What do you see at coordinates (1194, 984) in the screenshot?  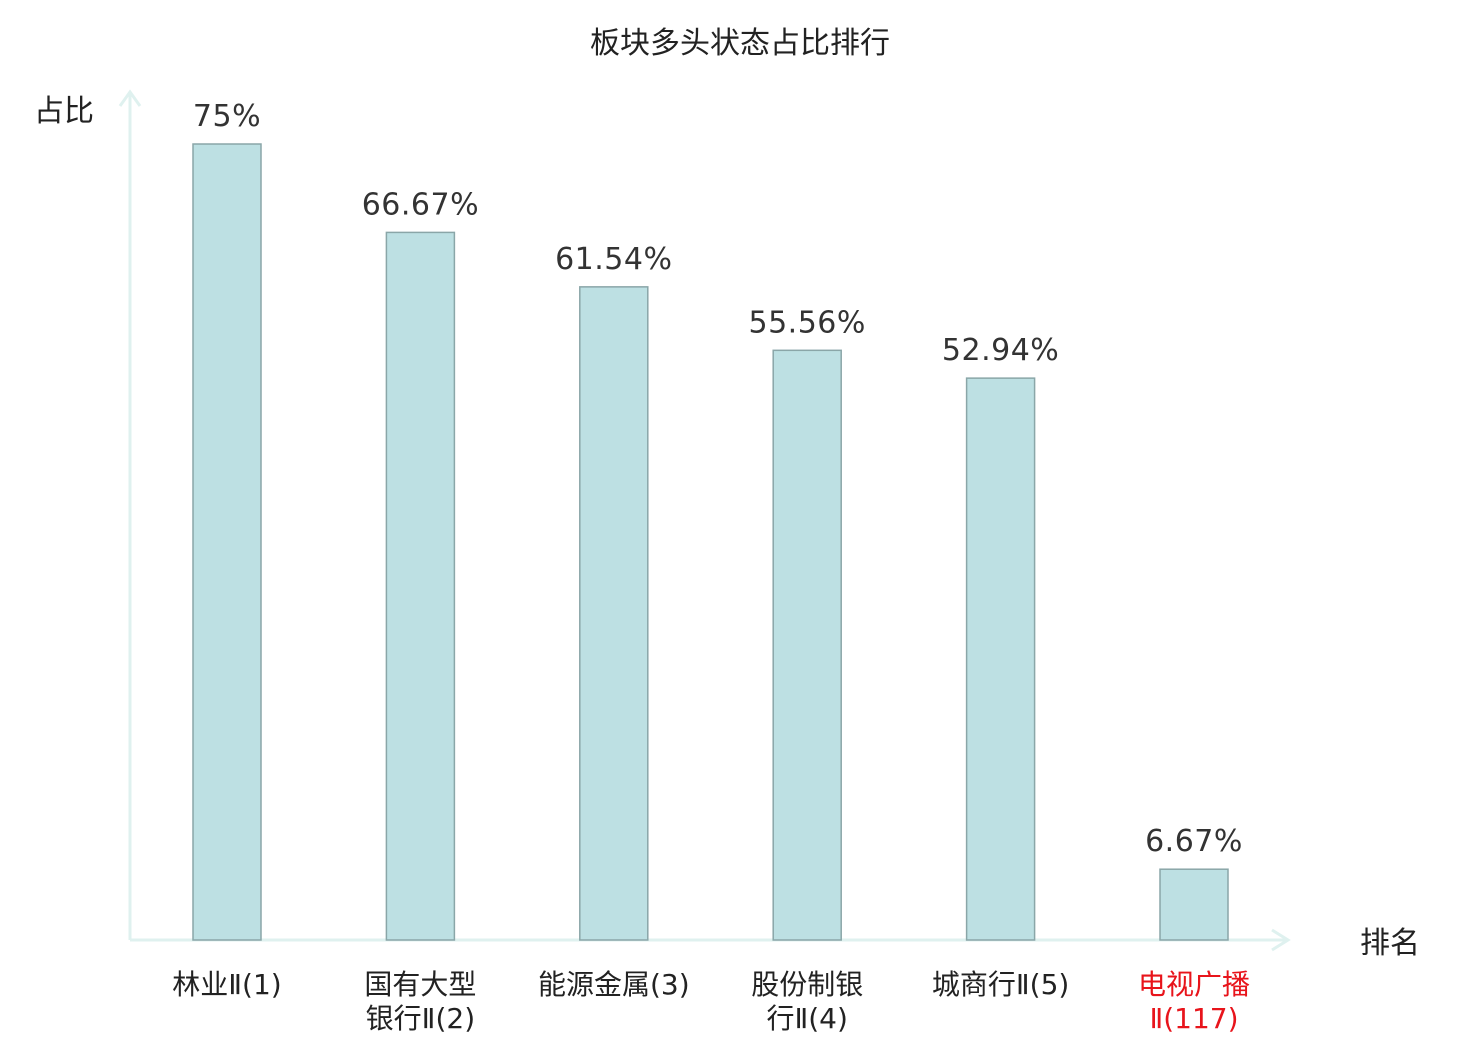 I see `category-tick-label: 电视广播` at bounding box center [1194, 984].